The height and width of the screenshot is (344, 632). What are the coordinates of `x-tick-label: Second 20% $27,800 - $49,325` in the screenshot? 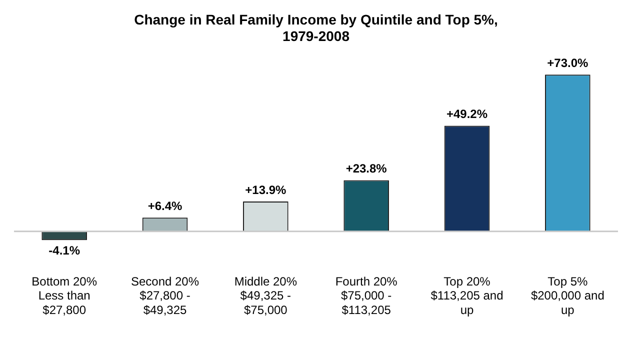 It's located at (165, 296).